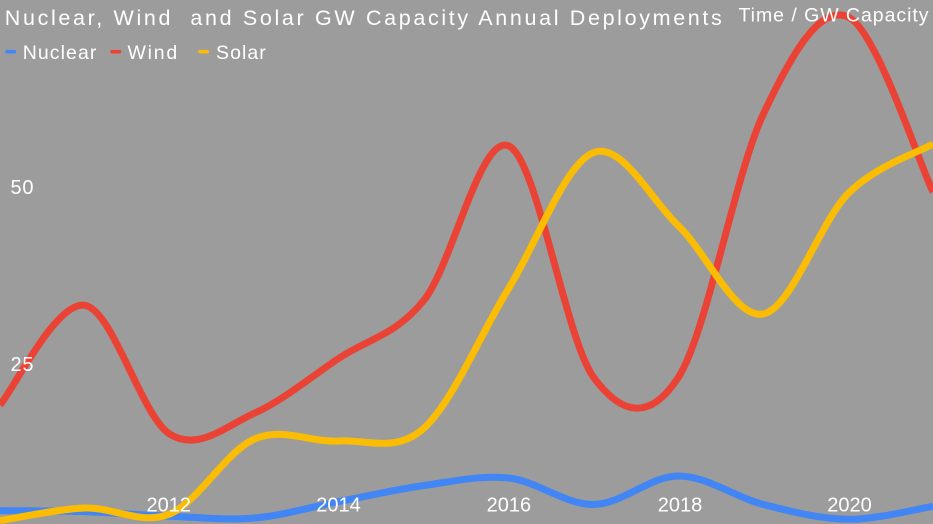 The width and height of the screenshot is (933, 524). What do you see at coordinates (849, 505) in the screenshot?
I see `svg-text: 2020` at bounding box center [849, 505].